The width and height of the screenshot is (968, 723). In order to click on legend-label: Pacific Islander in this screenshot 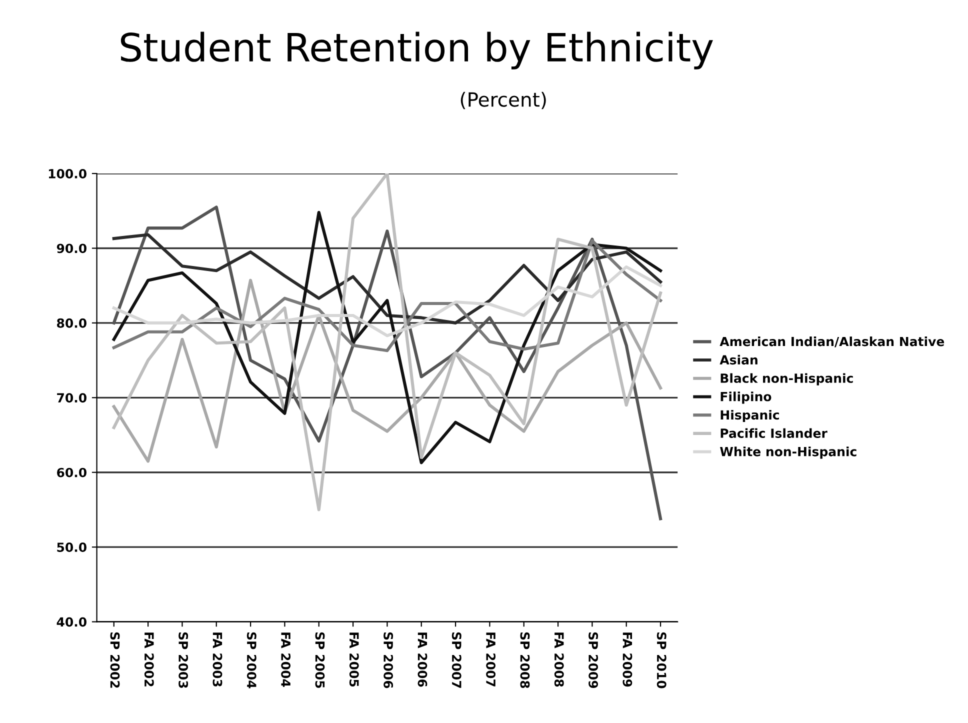, I will do `click(774, 433)`.